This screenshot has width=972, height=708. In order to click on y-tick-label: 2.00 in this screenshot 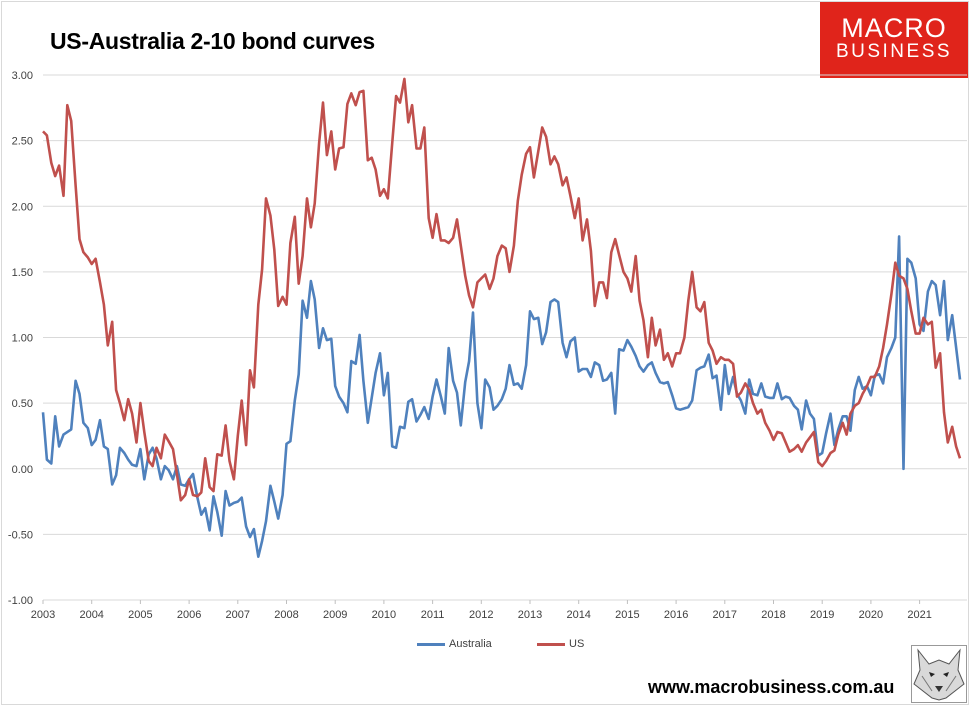, I will do `click(22, 207)`.